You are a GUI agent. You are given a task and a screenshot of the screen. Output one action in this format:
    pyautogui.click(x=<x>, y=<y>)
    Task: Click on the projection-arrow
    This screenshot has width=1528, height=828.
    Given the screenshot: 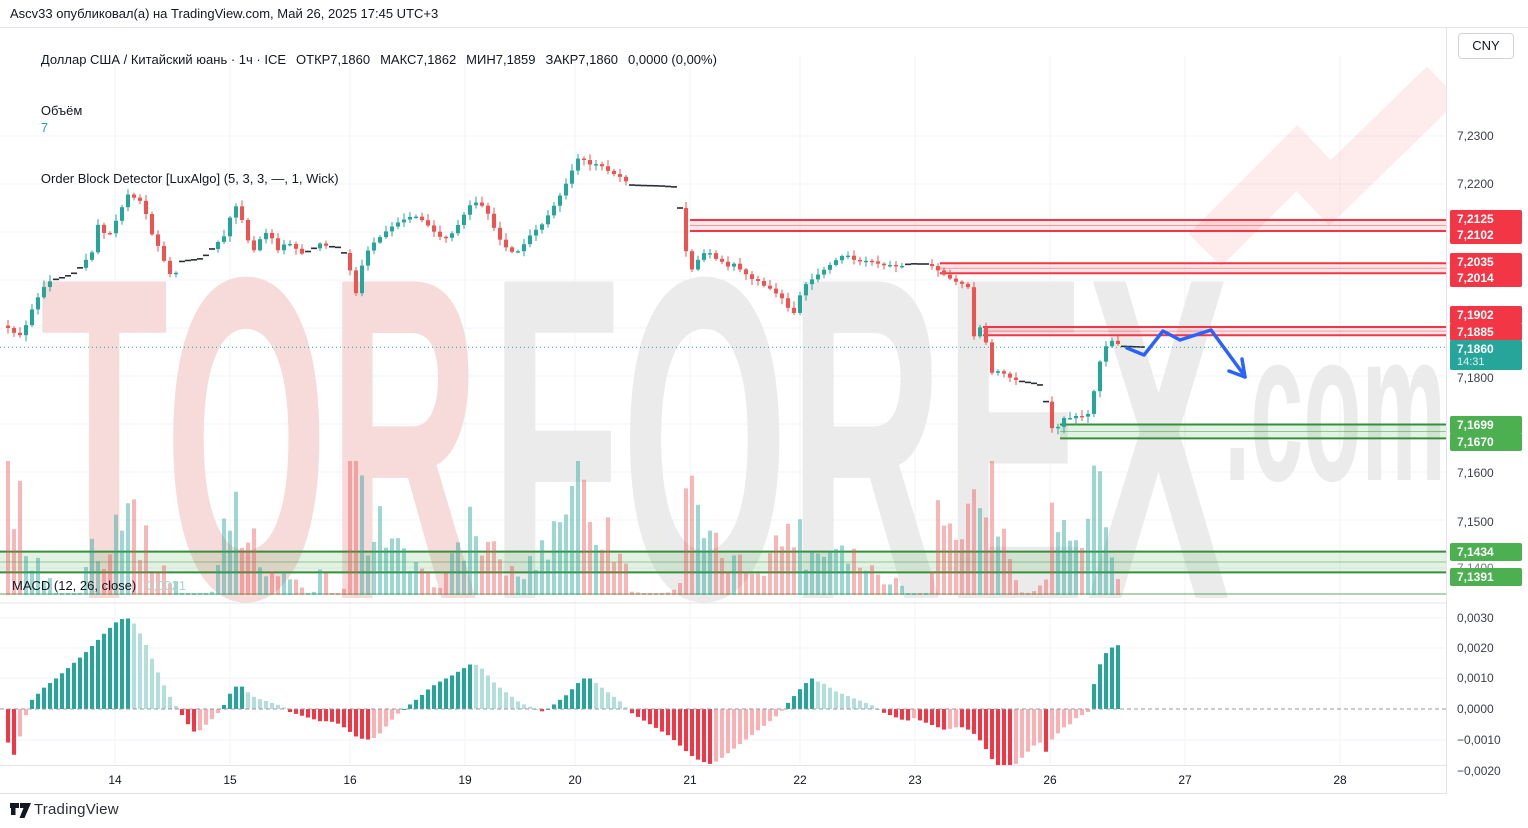 What is the action you would take?
    pyautogui.click(x=1186, y=353)
    